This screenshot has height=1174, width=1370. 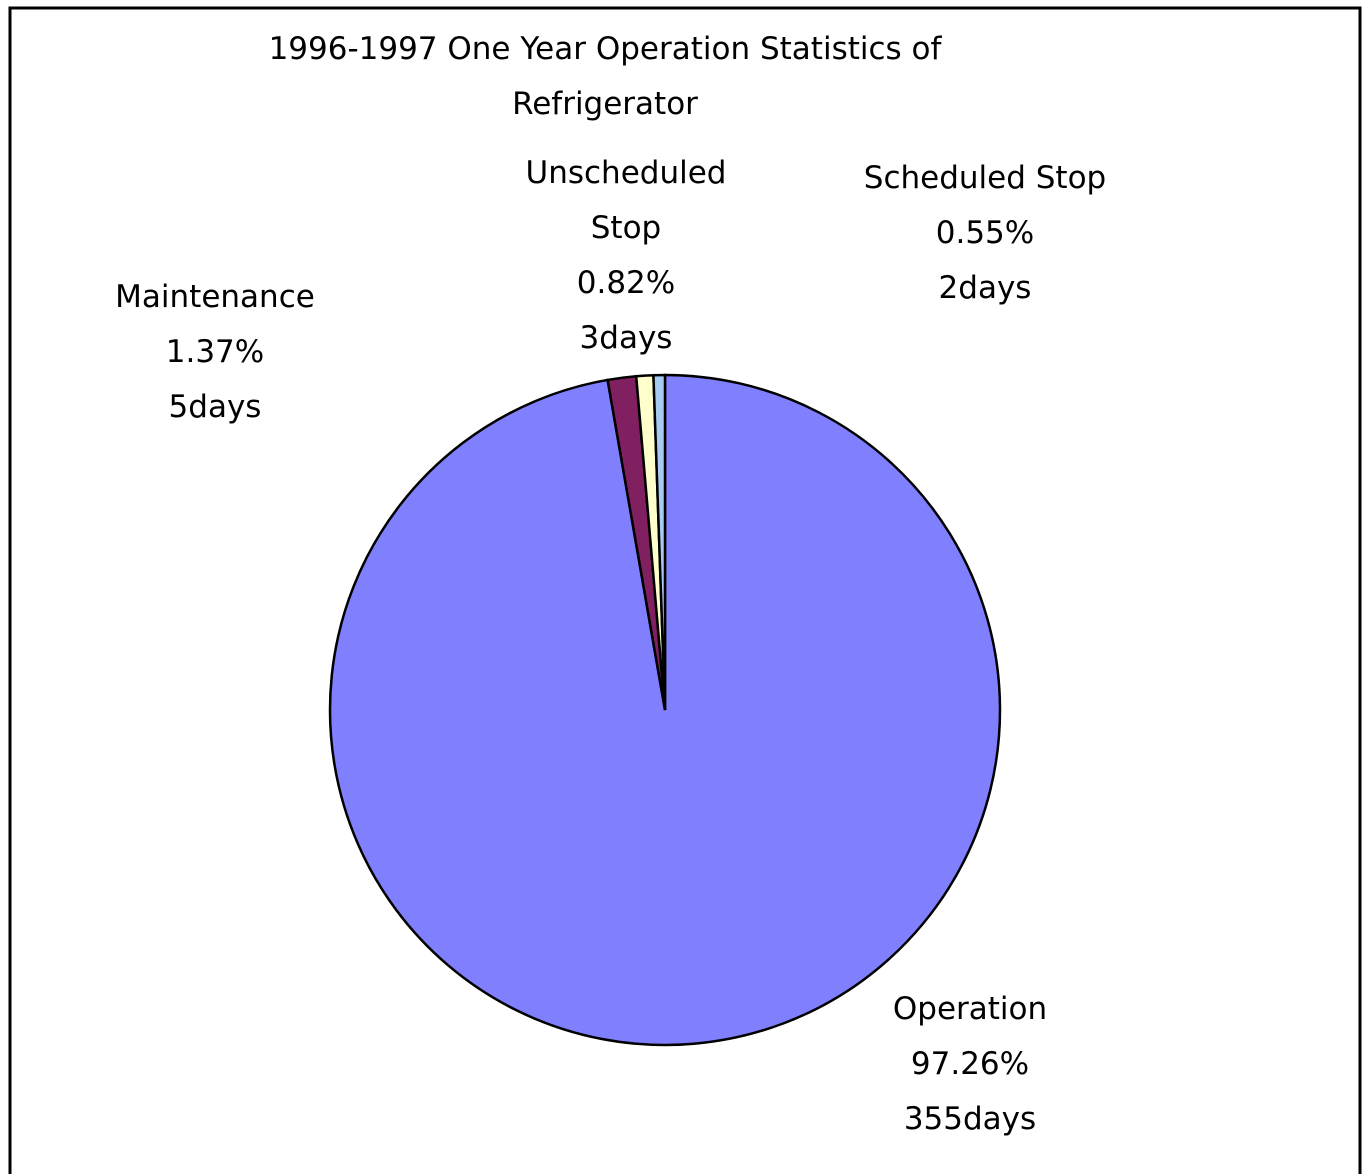 What do you see at coordinates (626, 200) in the screenshot?
I see `slice-name: Unscheduled Stop` at bounding box center [626, 200].